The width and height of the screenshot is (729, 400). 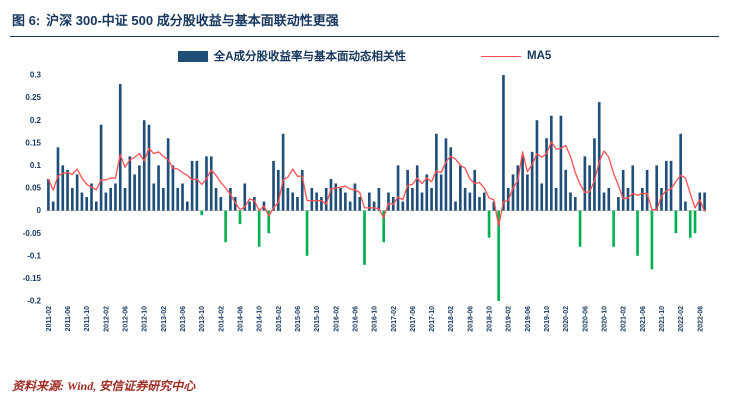 I want to click on x-axis-tick-label: 2012-10, so click(x=145, y=319).